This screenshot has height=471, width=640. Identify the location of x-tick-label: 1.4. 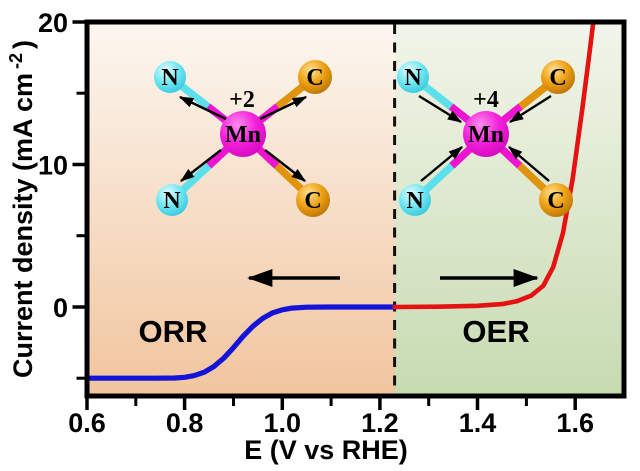
(478, 423).